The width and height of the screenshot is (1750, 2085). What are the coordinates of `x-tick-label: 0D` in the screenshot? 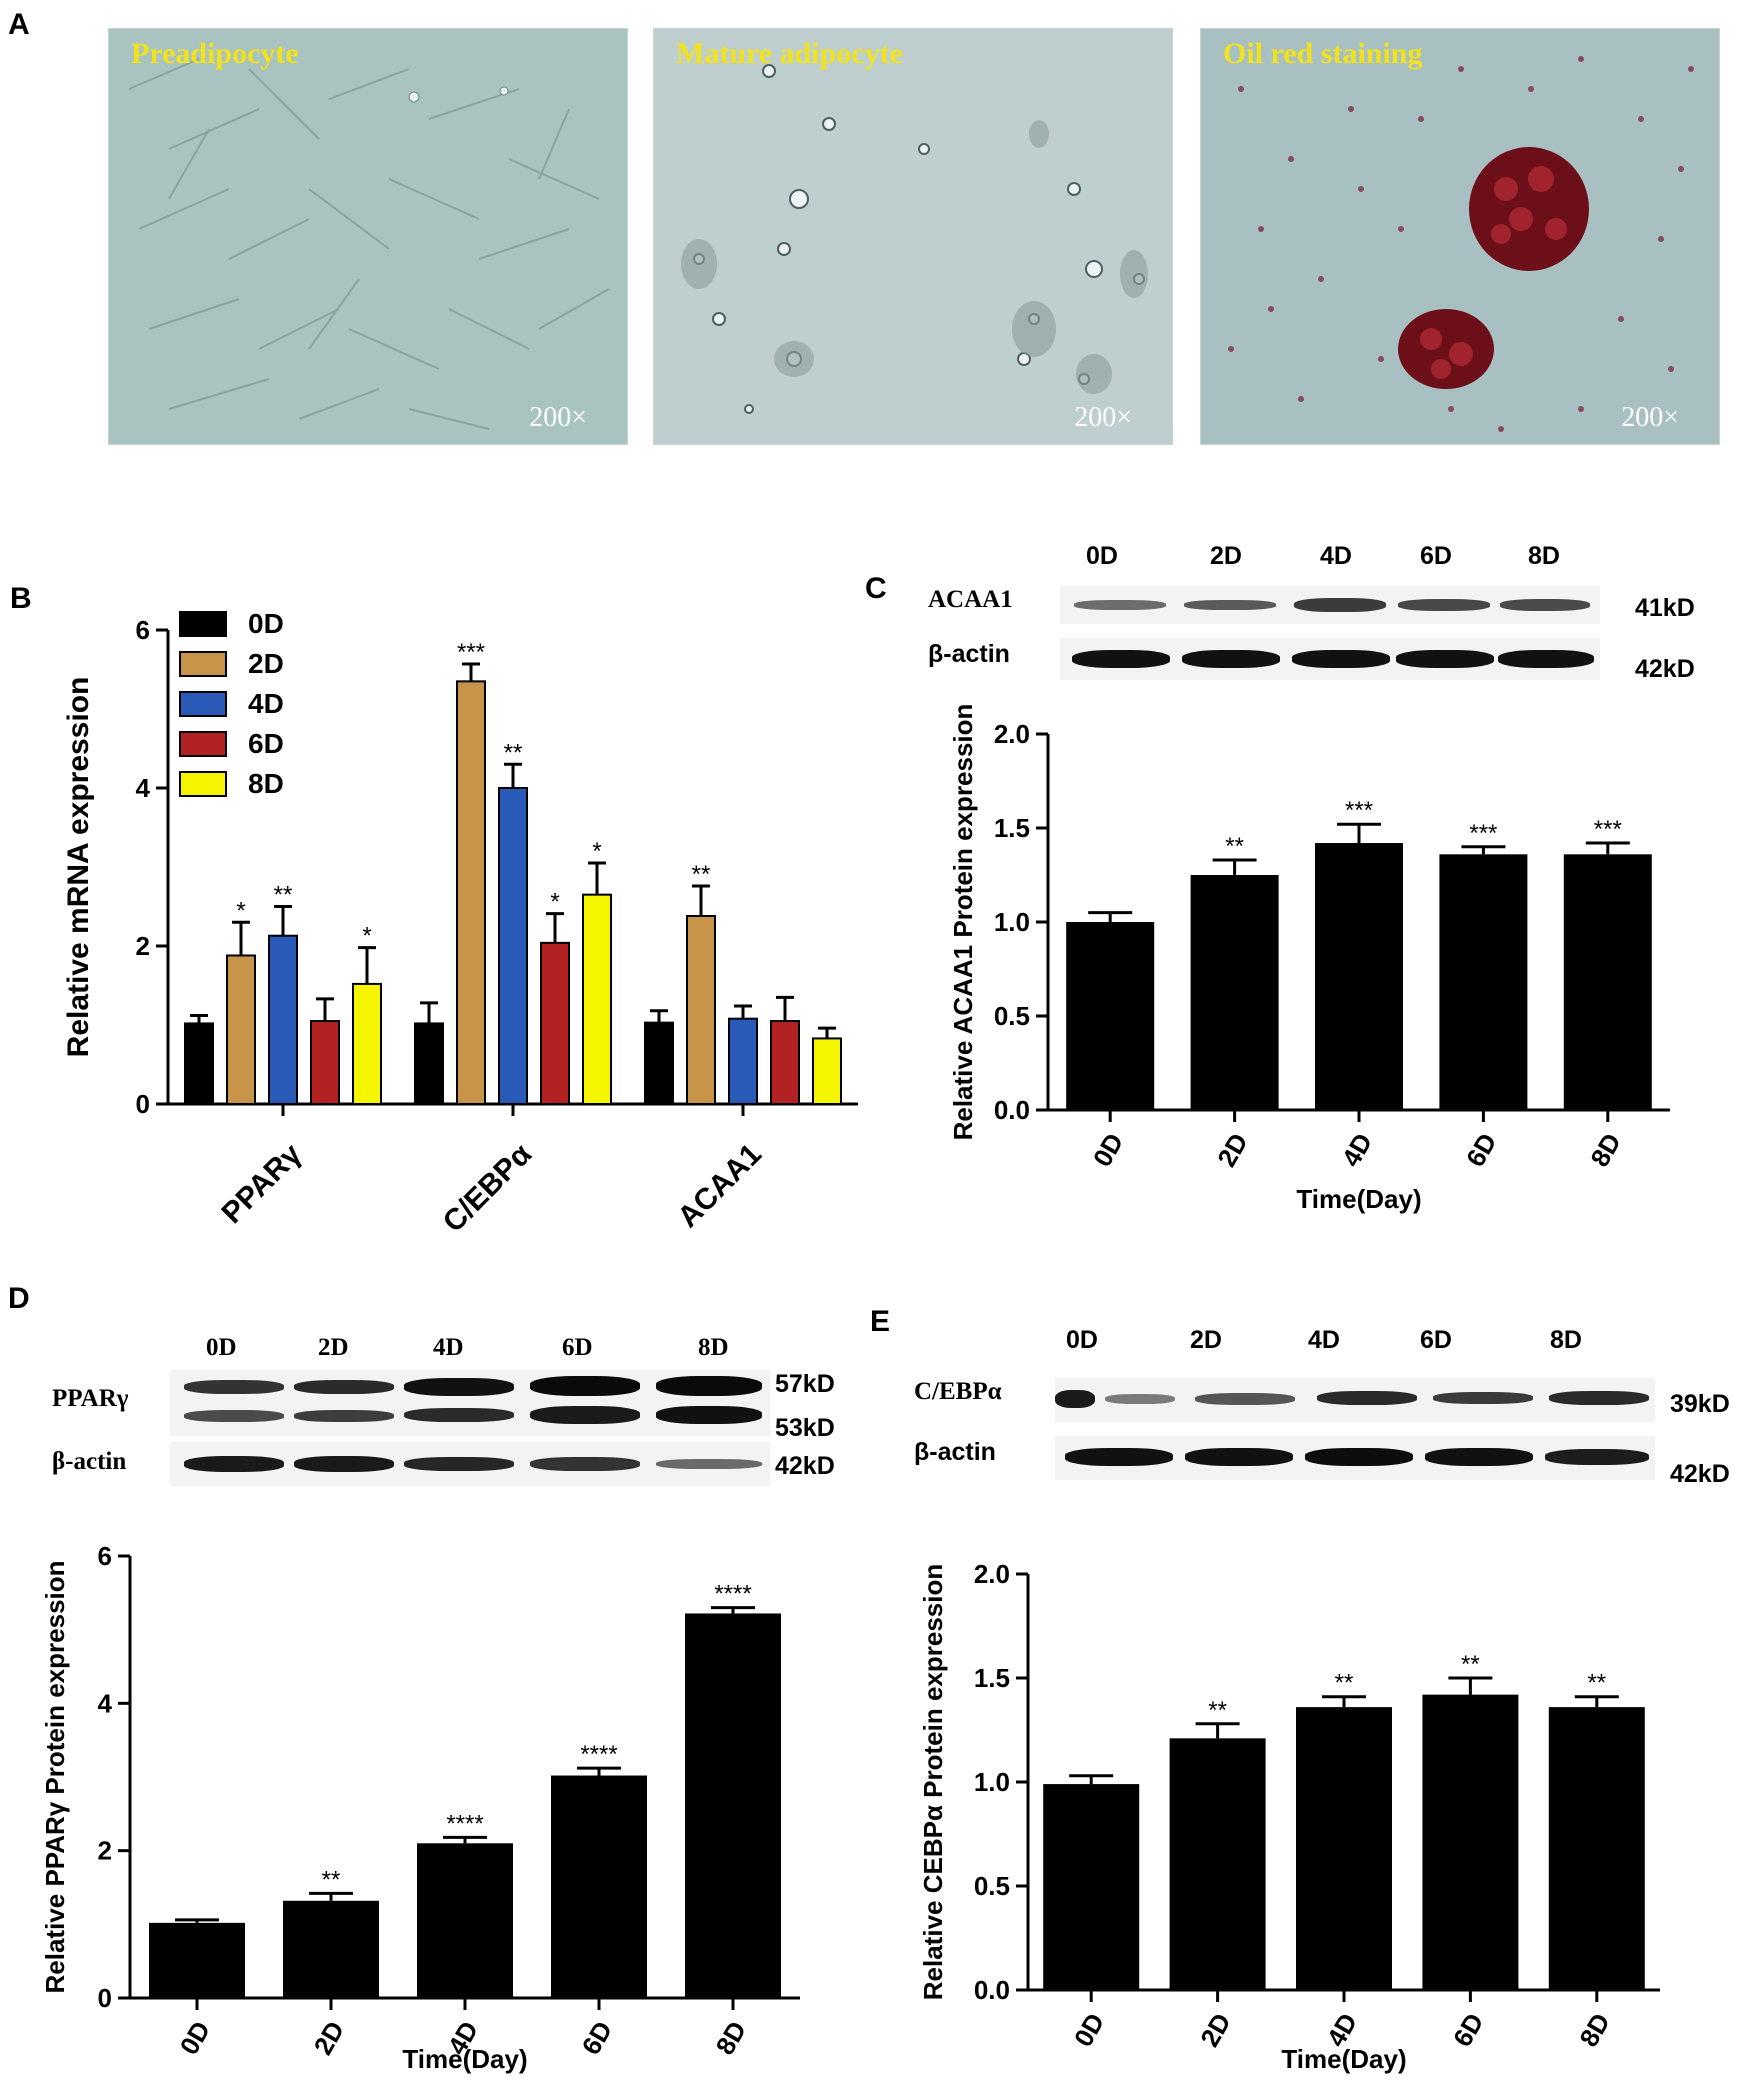 It's located at (195, 2038).